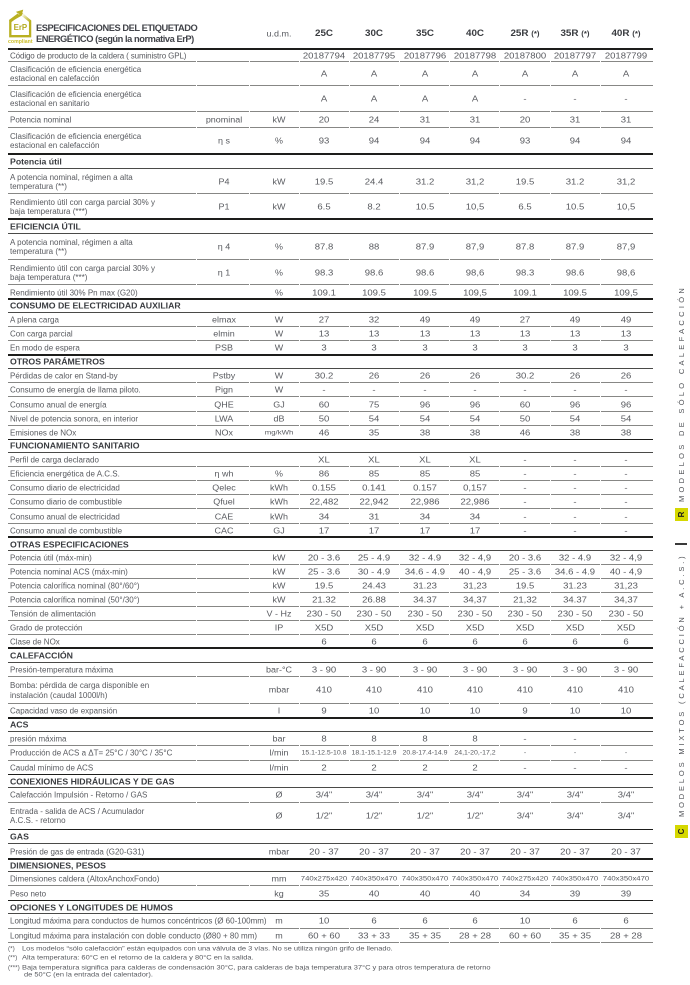 The width and height of the screenshot is (690, 985). Describe the element at coordinates (21, 27) in the screenshot. I see `svg-text: ErP` at that location.